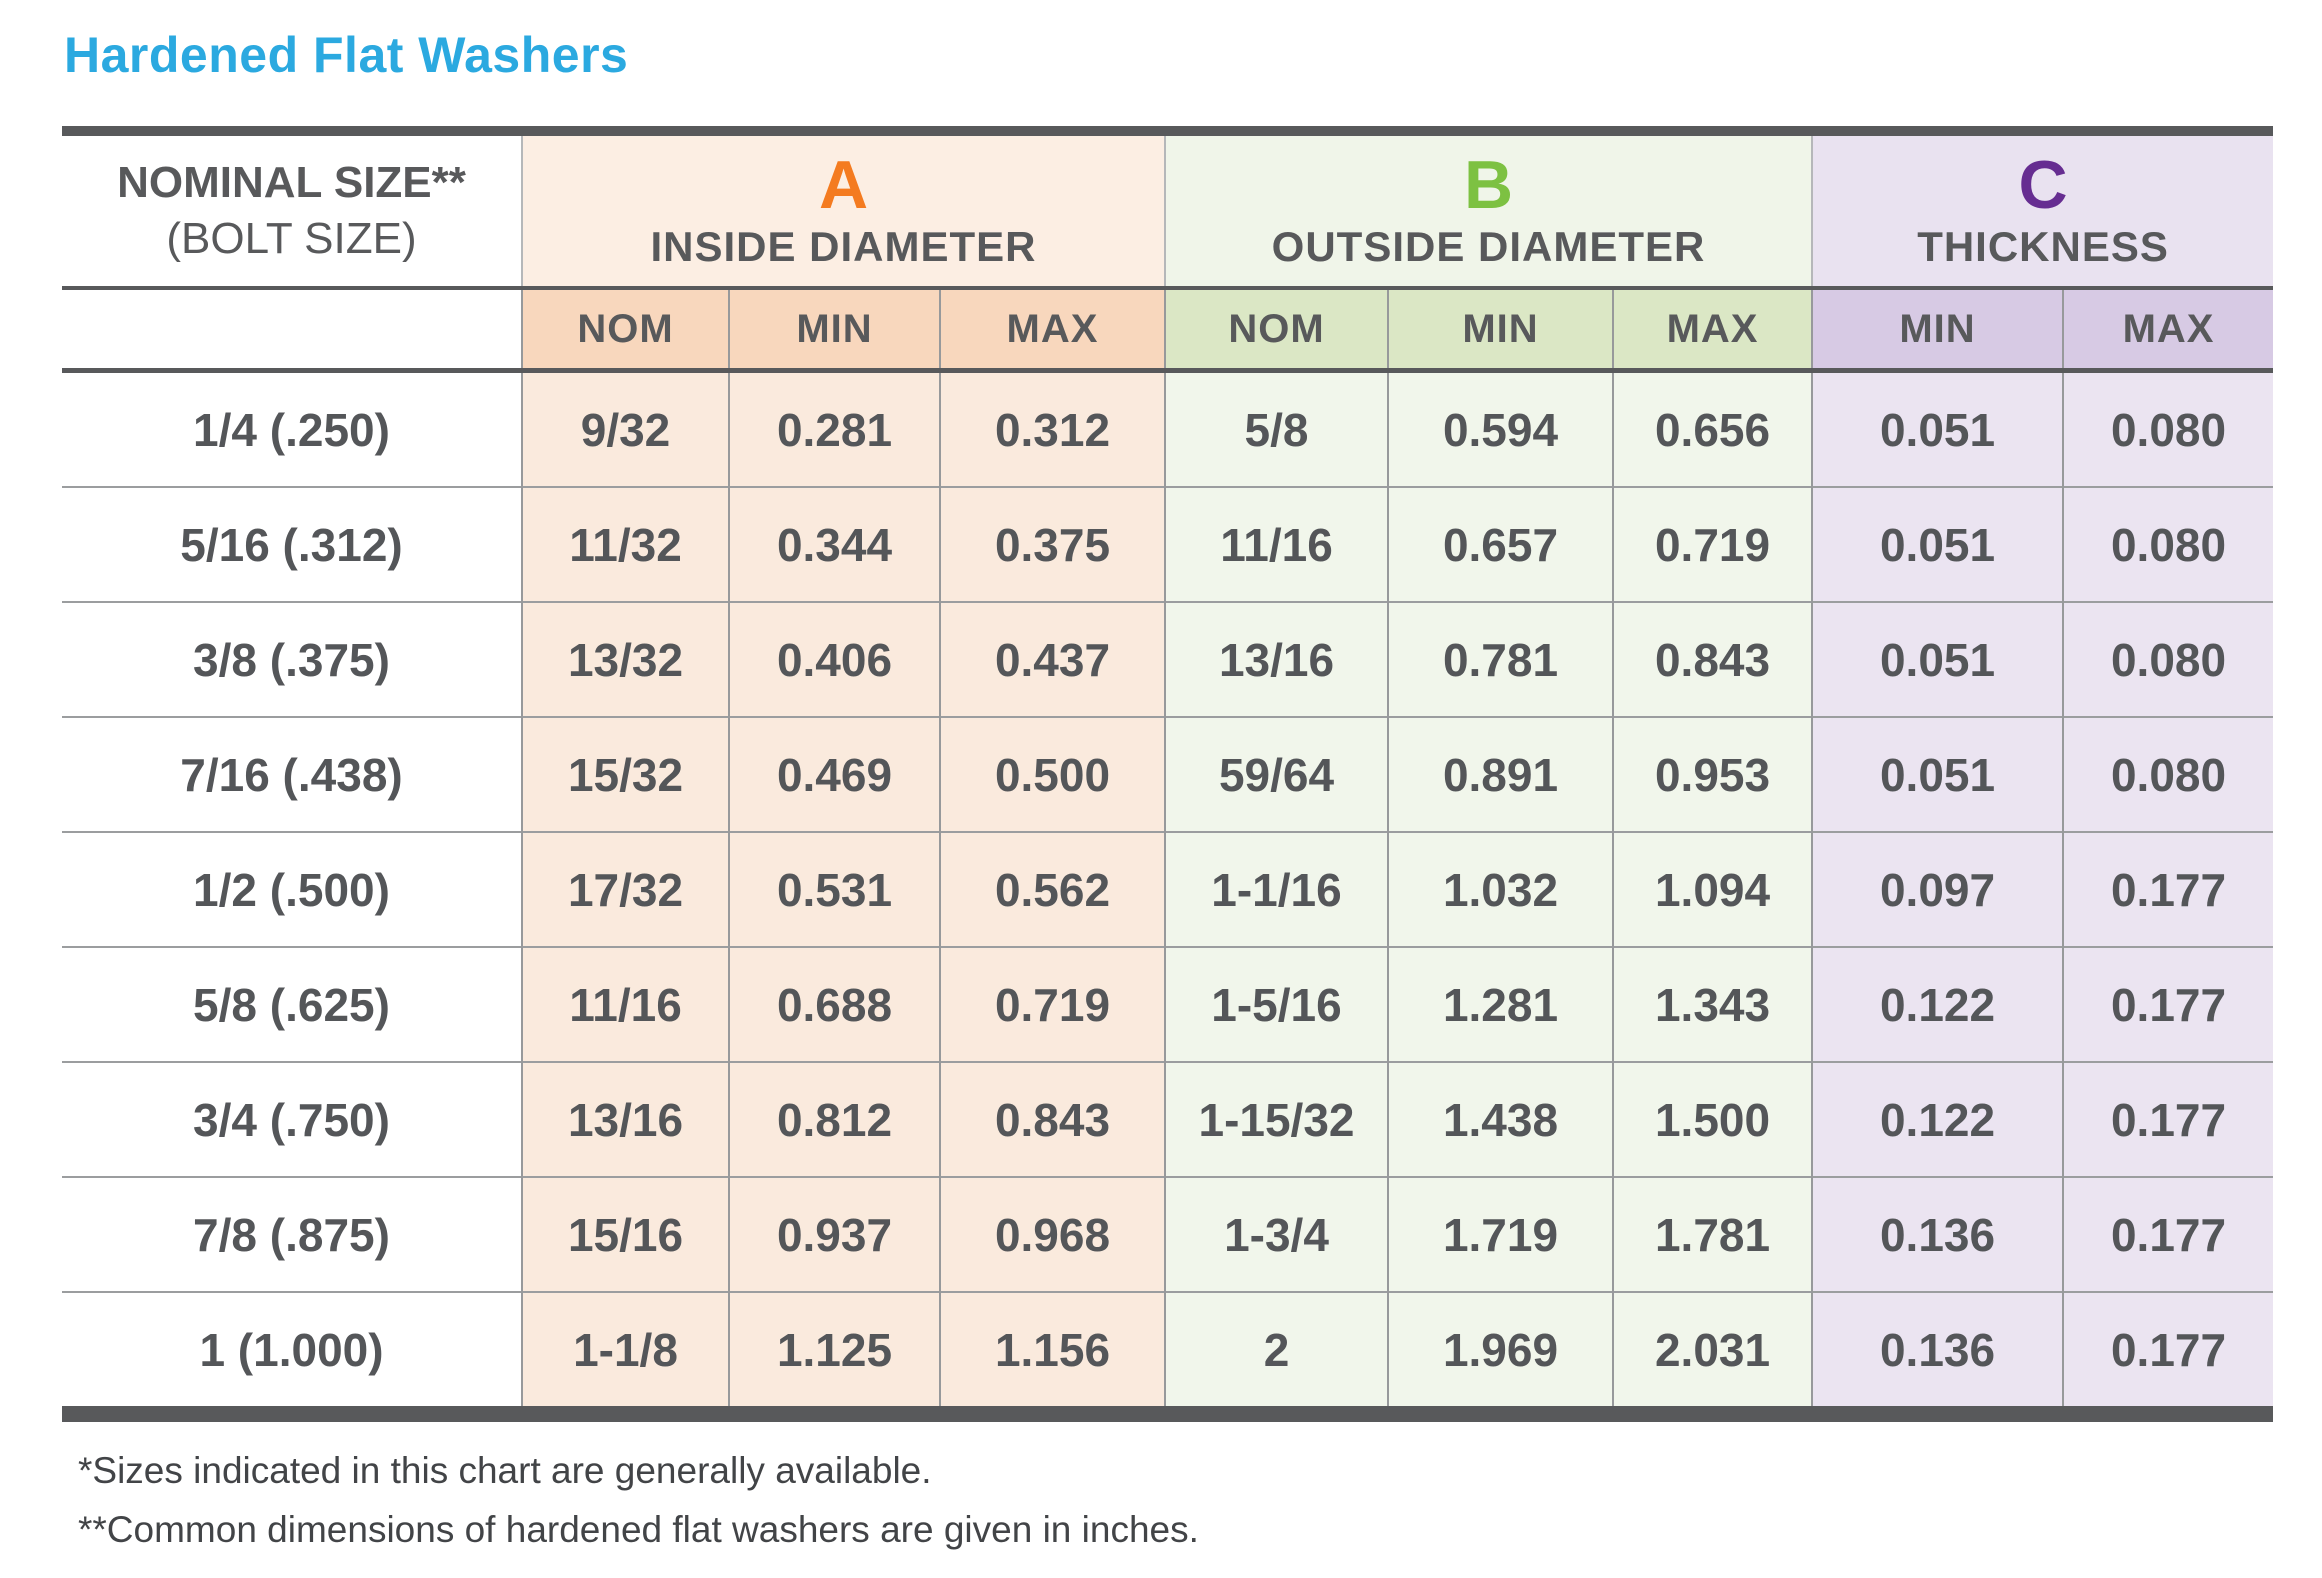 The width and height of the screenshot is (2322, 1578). I want to click on nominal-size-cell: 5/8 (.625), so click(292, 1004).